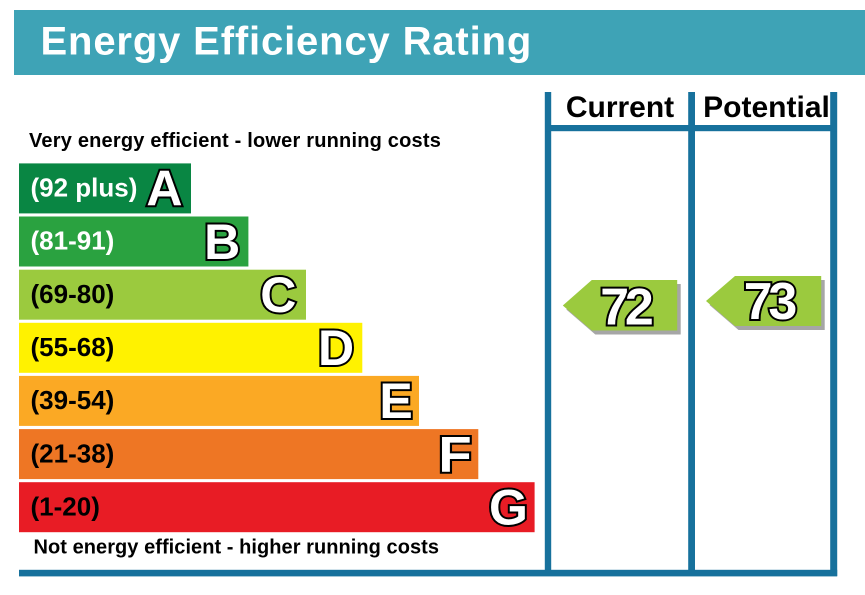  What do you see at coordinates (73, 400) in the screenshot?
I see `svg-text: (39-54)` at bounding box center [73, 400].